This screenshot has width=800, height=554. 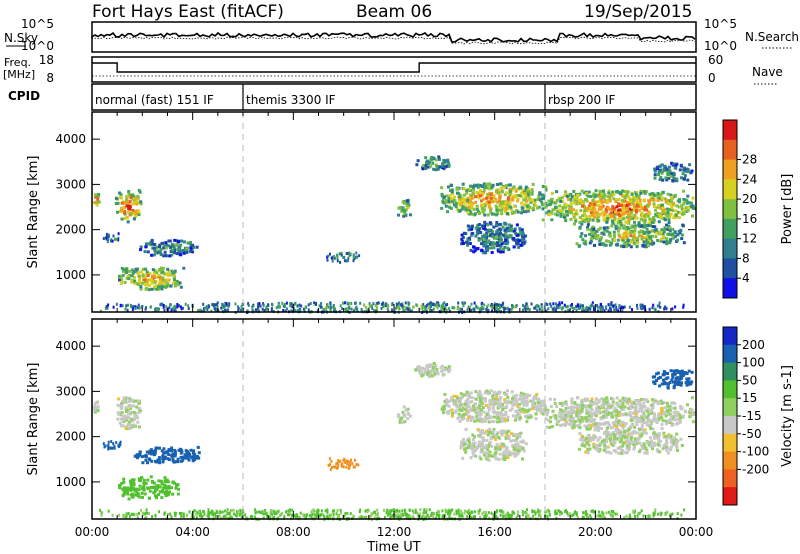 I want to click on cpid-segment-label: normal (fast) 151 IF, so click(x=154, y=100).